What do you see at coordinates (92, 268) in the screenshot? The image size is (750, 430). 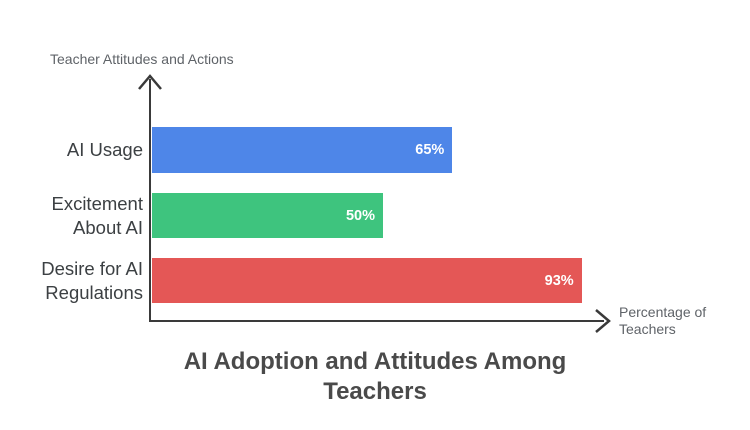 I see `category-label-line: Desire for AI` at bounding box center [92, 268].